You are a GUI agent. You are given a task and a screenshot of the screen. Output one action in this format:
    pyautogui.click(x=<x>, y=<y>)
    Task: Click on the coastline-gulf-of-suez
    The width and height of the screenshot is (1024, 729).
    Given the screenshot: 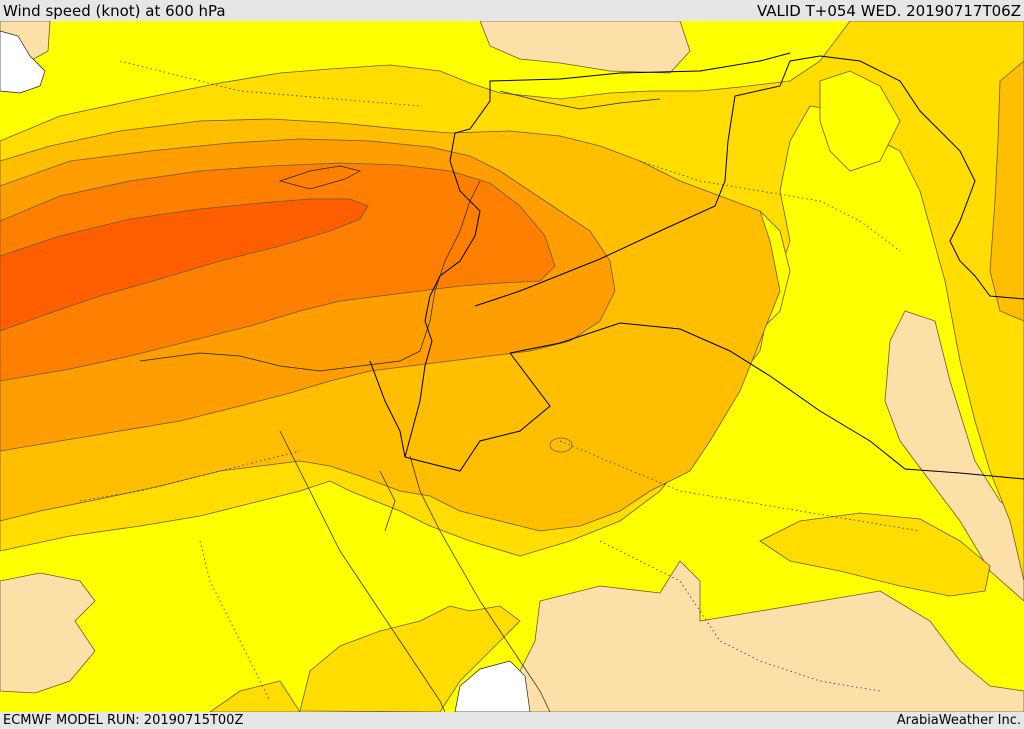 What is the action you would take?
    pyautogui.click(x=387, y=501)
    